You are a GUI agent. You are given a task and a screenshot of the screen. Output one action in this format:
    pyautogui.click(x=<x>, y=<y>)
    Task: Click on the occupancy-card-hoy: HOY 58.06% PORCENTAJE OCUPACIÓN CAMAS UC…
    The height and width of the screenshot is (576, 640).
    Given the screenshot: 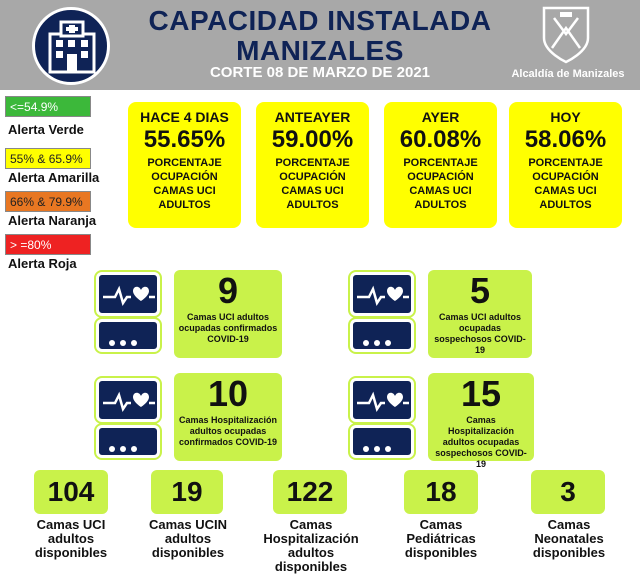 What is the action you would take?
    pyautogui.click(x=565, y=165)
    